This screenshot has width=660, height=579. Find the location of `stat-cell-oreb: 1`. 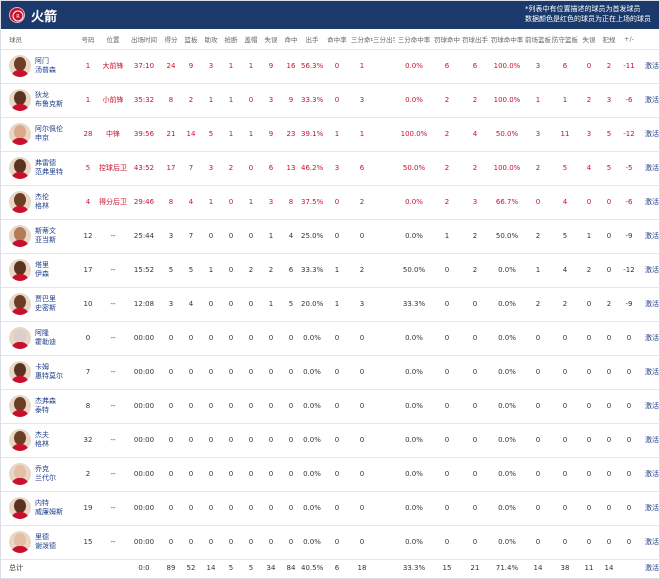

stat-cell-oreb: 1 is located at coordinates (538, 270).